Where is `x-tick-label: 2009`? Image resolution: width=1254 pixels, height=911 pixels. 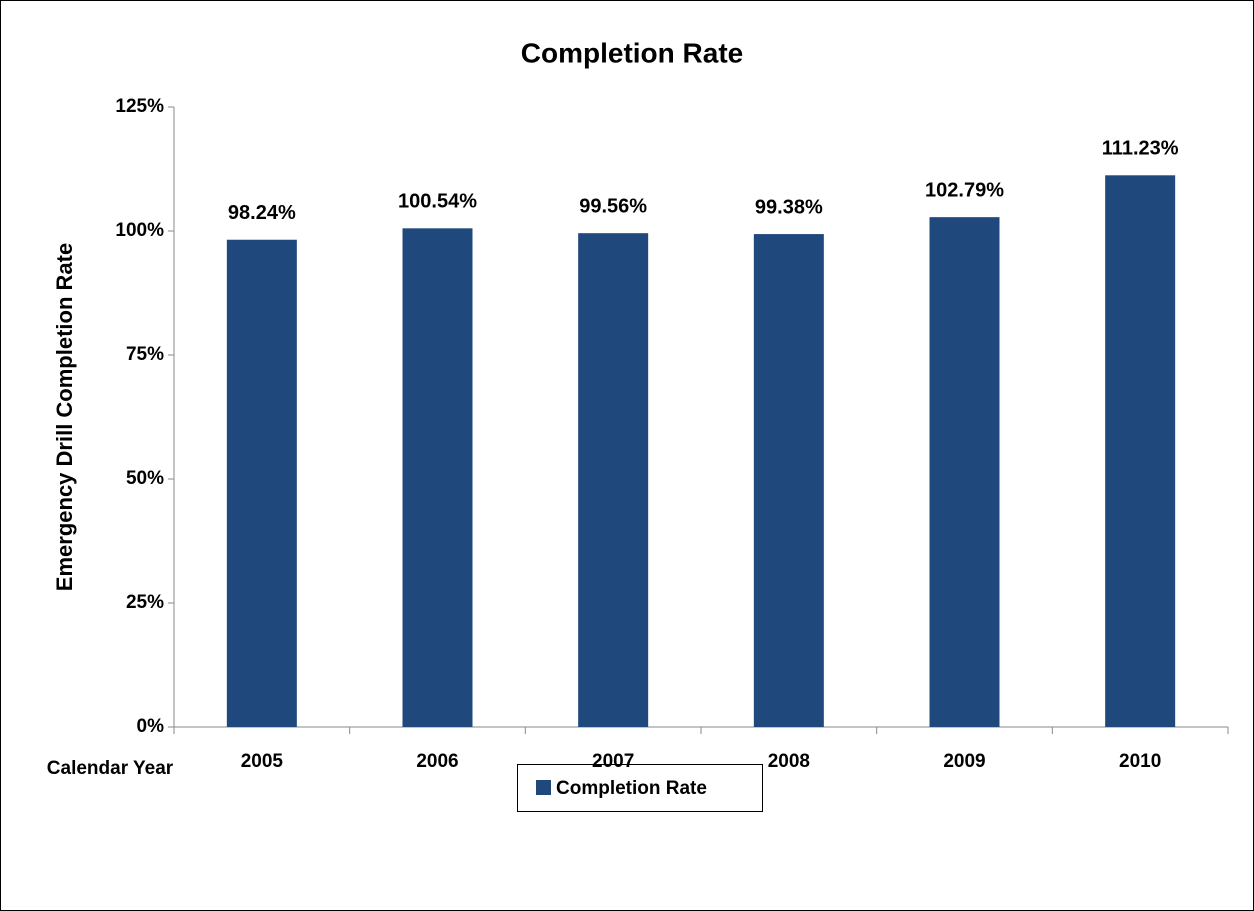
x-tick-label: 2009 is located at coordinates (964, 761).